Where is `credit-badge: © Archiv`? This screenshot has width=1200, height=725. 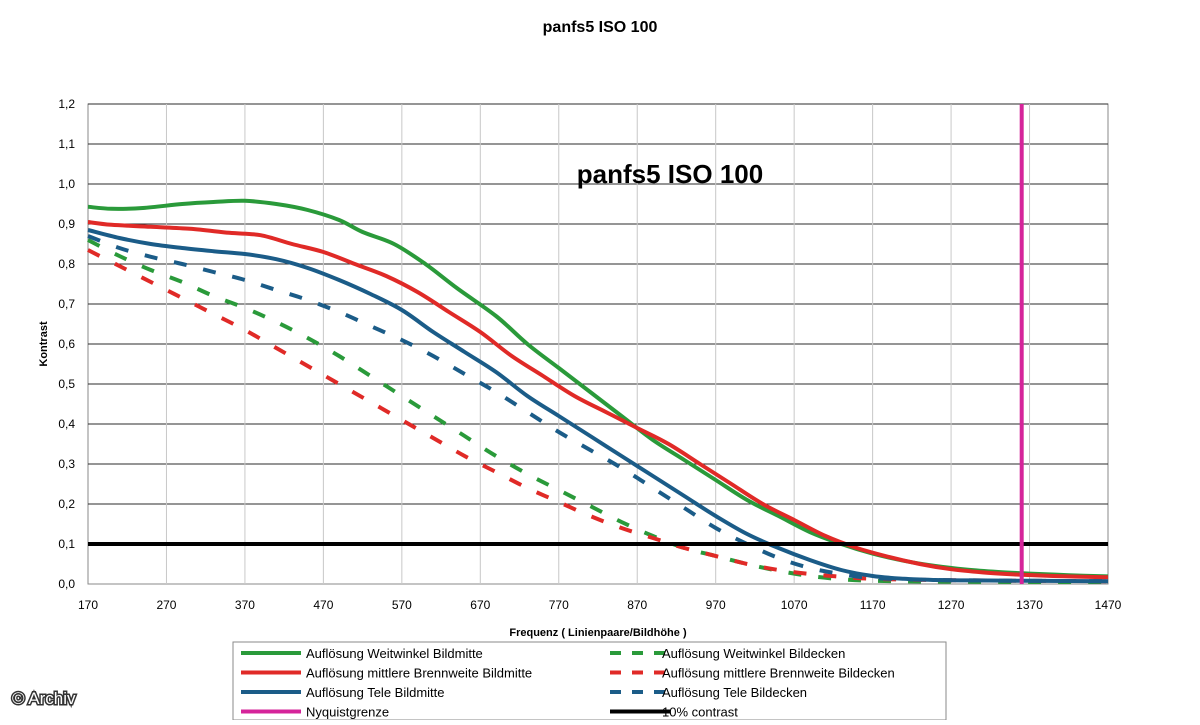 credit-badge: © Archiv is located at coordinates (44, 699).